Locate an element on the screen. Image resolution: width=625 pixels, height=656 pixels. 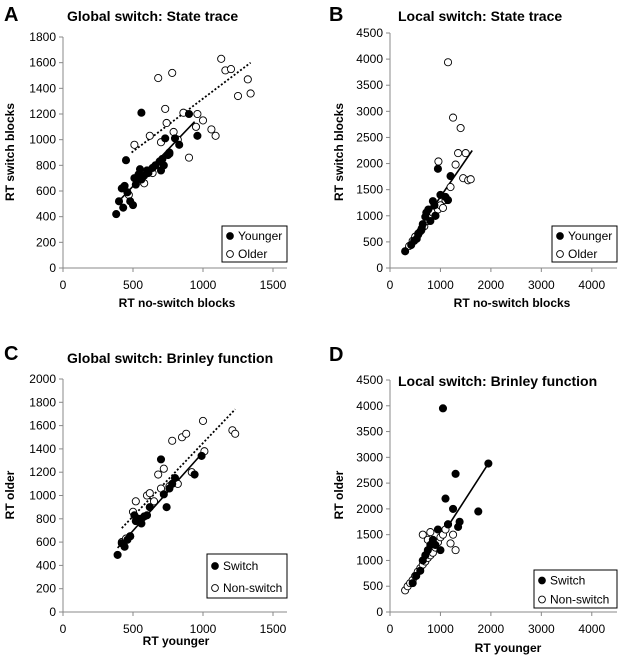
chart-title: Local switch: Brinley function is located at coordinates (497, 381).